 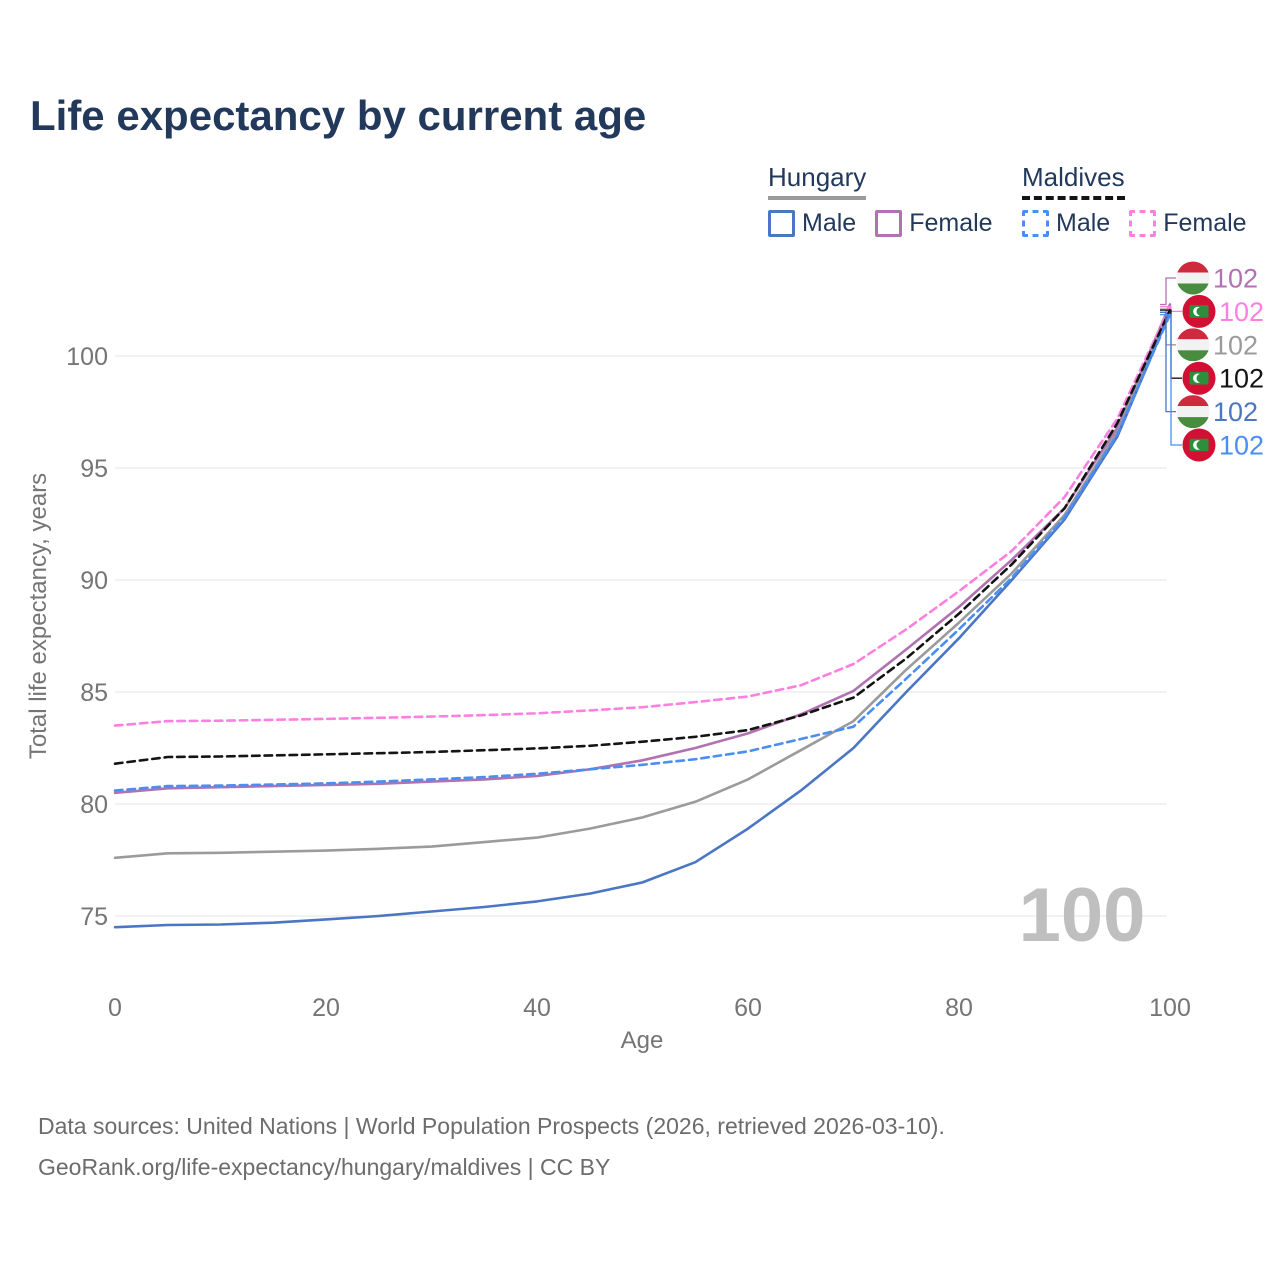 I want to click on legend-group-maldives: Maldives Male Female, so click(x=1134, y=200).